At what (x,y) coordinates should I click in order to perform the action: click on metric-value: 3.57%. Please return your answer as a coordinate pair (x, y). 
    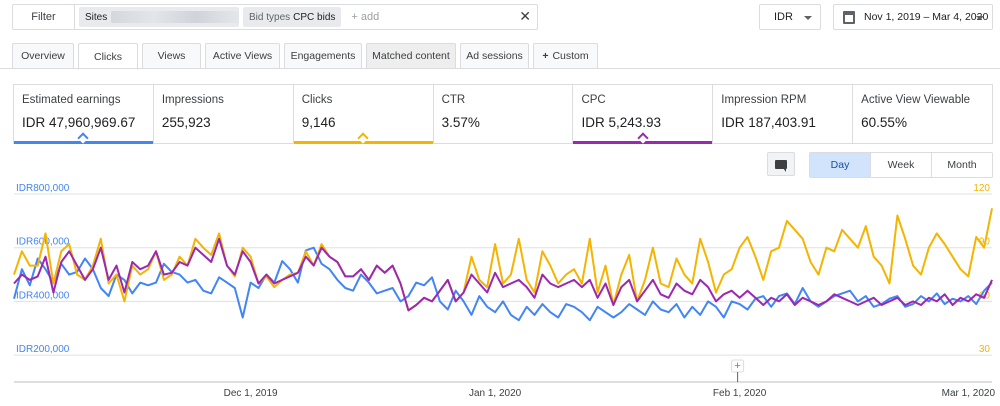
    Looking at the image, I should click on (460, 122).